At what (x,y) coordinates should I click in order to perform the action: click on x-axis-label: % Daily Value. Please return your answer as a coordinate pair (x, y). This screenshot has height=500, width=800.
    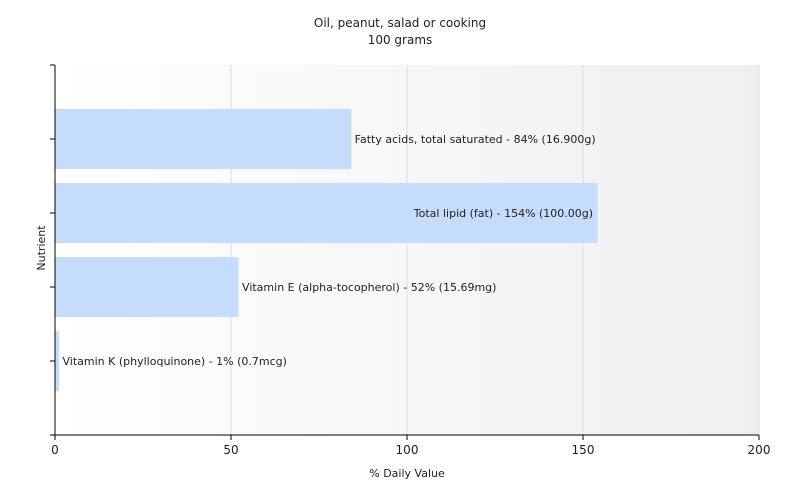
    Looking at the image, I should click on (407, 473).